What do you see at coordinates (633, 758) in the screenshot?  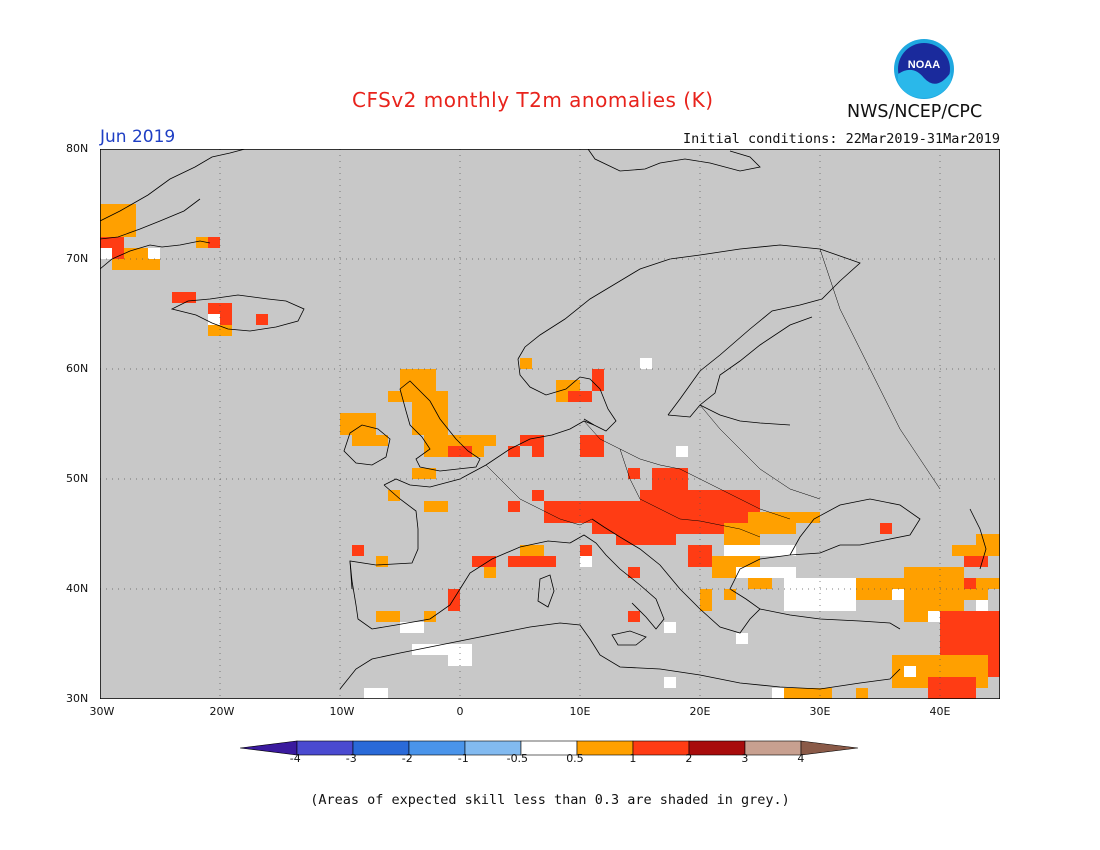 I see `colorbar-tick-label: 1` at bounding box center [633, 758].